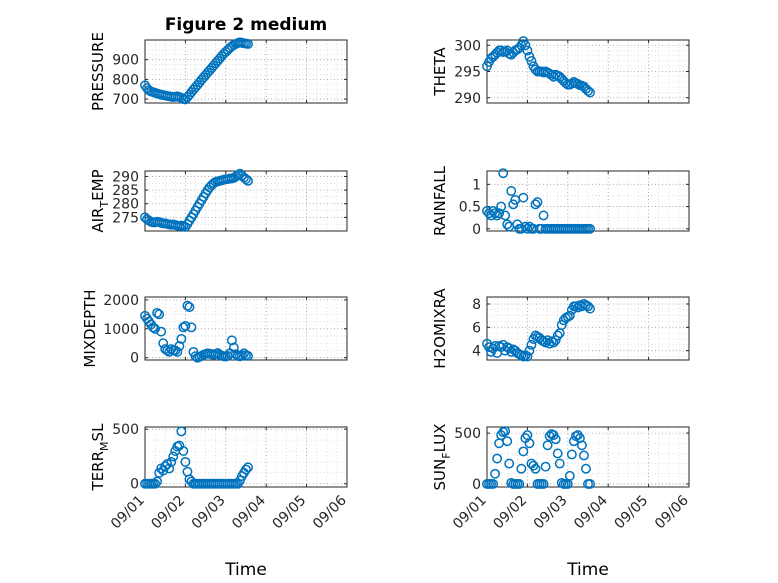  What do you see at coordinates (560, 328) in the screenshot?
I see `chart-panel-h2omixra: 4 6 8 H2OMIXRA` at bounding box center [560, 328].